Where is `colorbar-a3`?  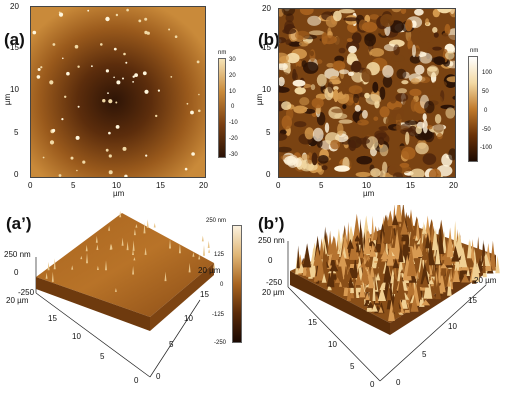
colorbar-a3 is located at coordinates (237, 284).